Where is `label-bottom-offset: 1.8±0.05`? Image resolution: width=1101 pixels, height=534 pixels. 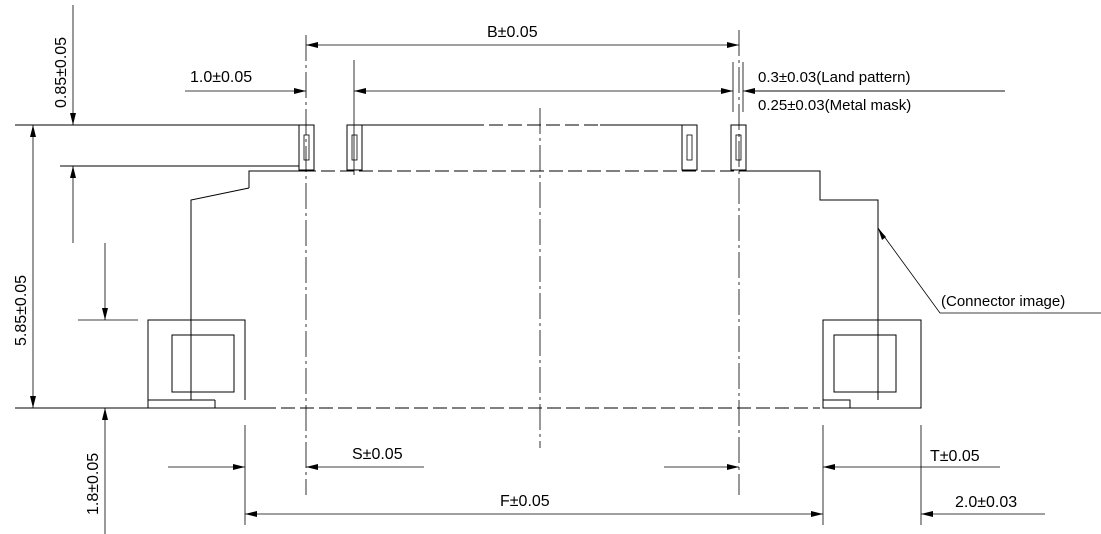 label-bottom-offset: 1.8±0.05 is located at coordinates (93, 484).